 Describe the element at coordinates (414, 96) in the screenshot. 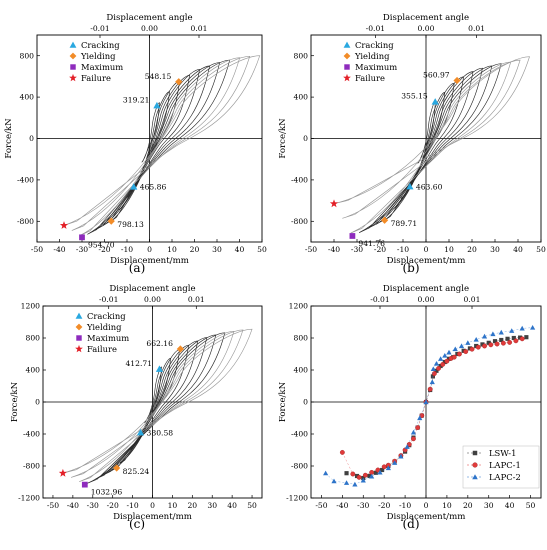

I see `data-label: 355.15` at that location.